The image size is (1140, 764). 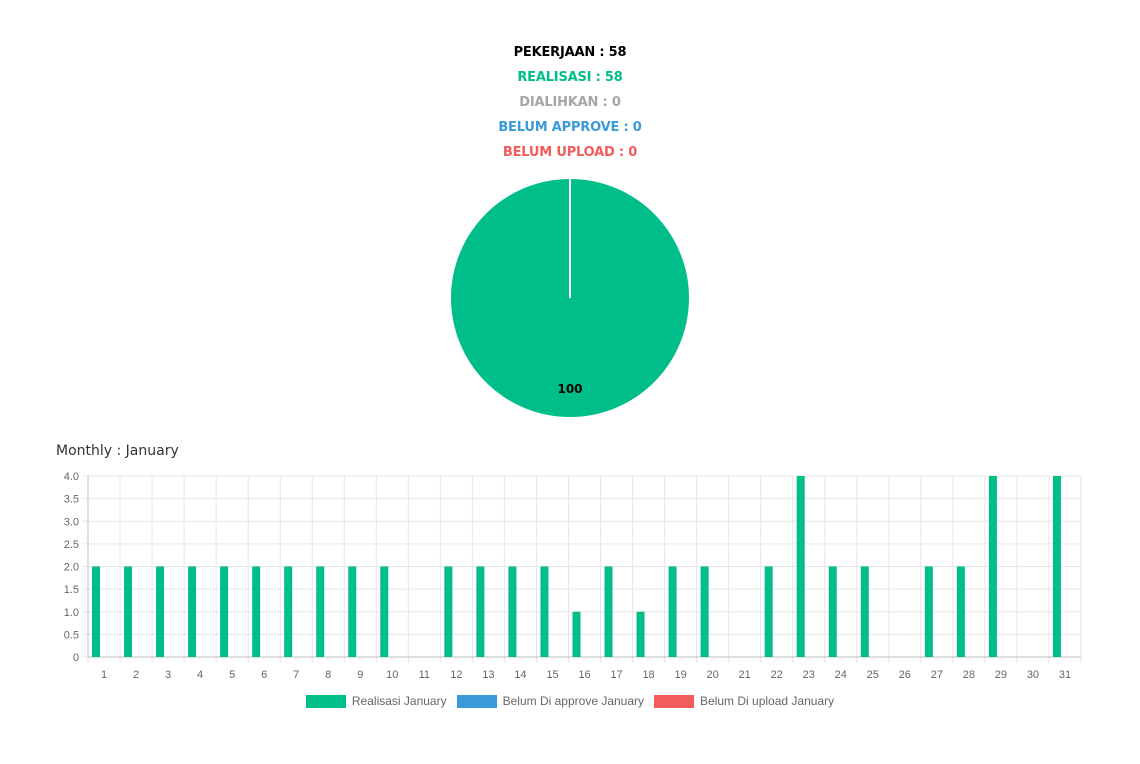 I want to click on x-tick-label: 25, so click(x=873, y=675).